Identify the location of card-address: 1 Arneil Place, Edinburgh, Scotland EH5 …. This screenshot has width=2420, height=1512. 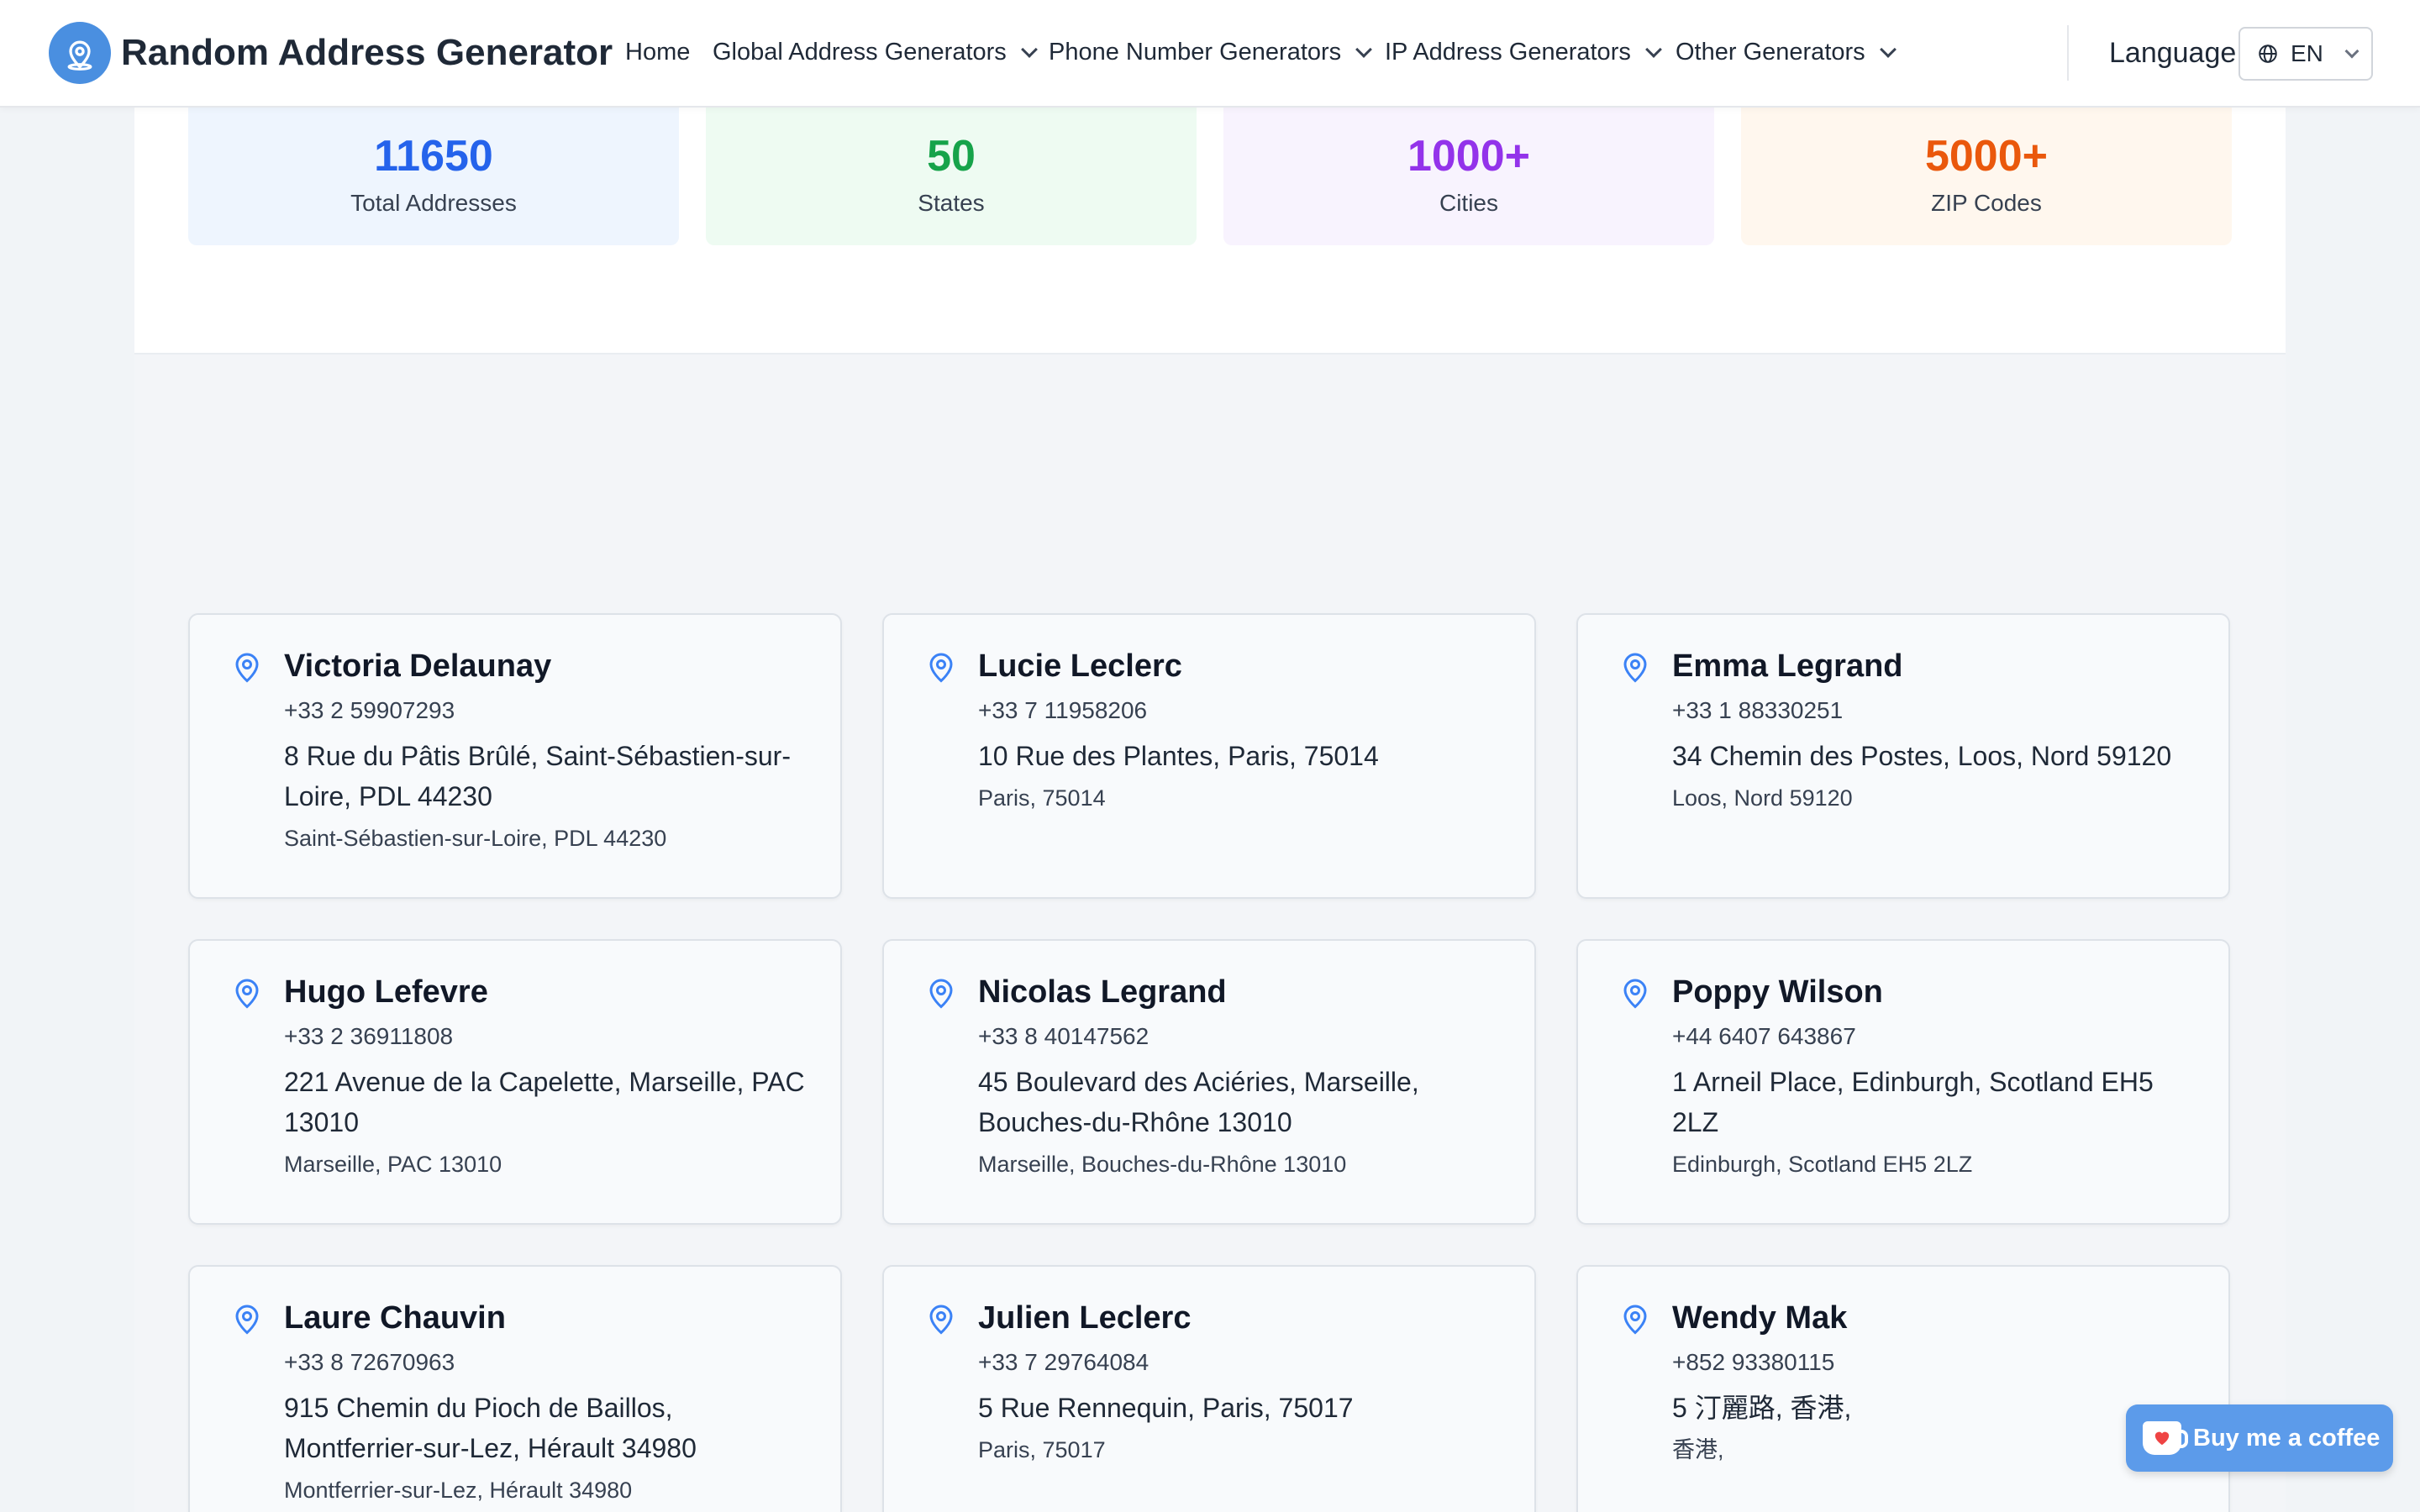
(1913, 1102).